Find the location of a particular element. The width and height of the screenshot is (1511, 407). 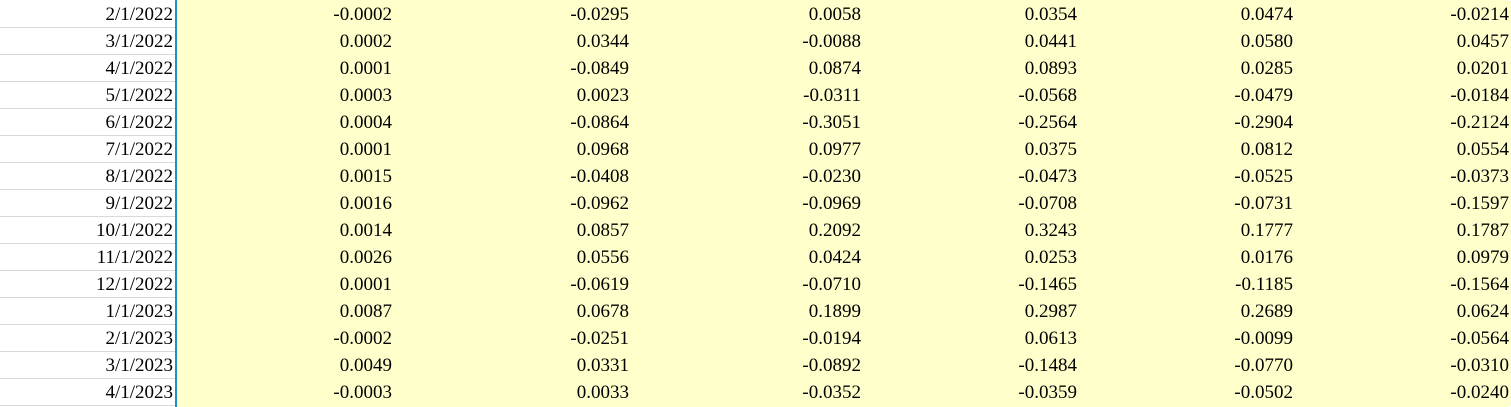

value-cell: 0.2987 is located at coordinates (969, 311).